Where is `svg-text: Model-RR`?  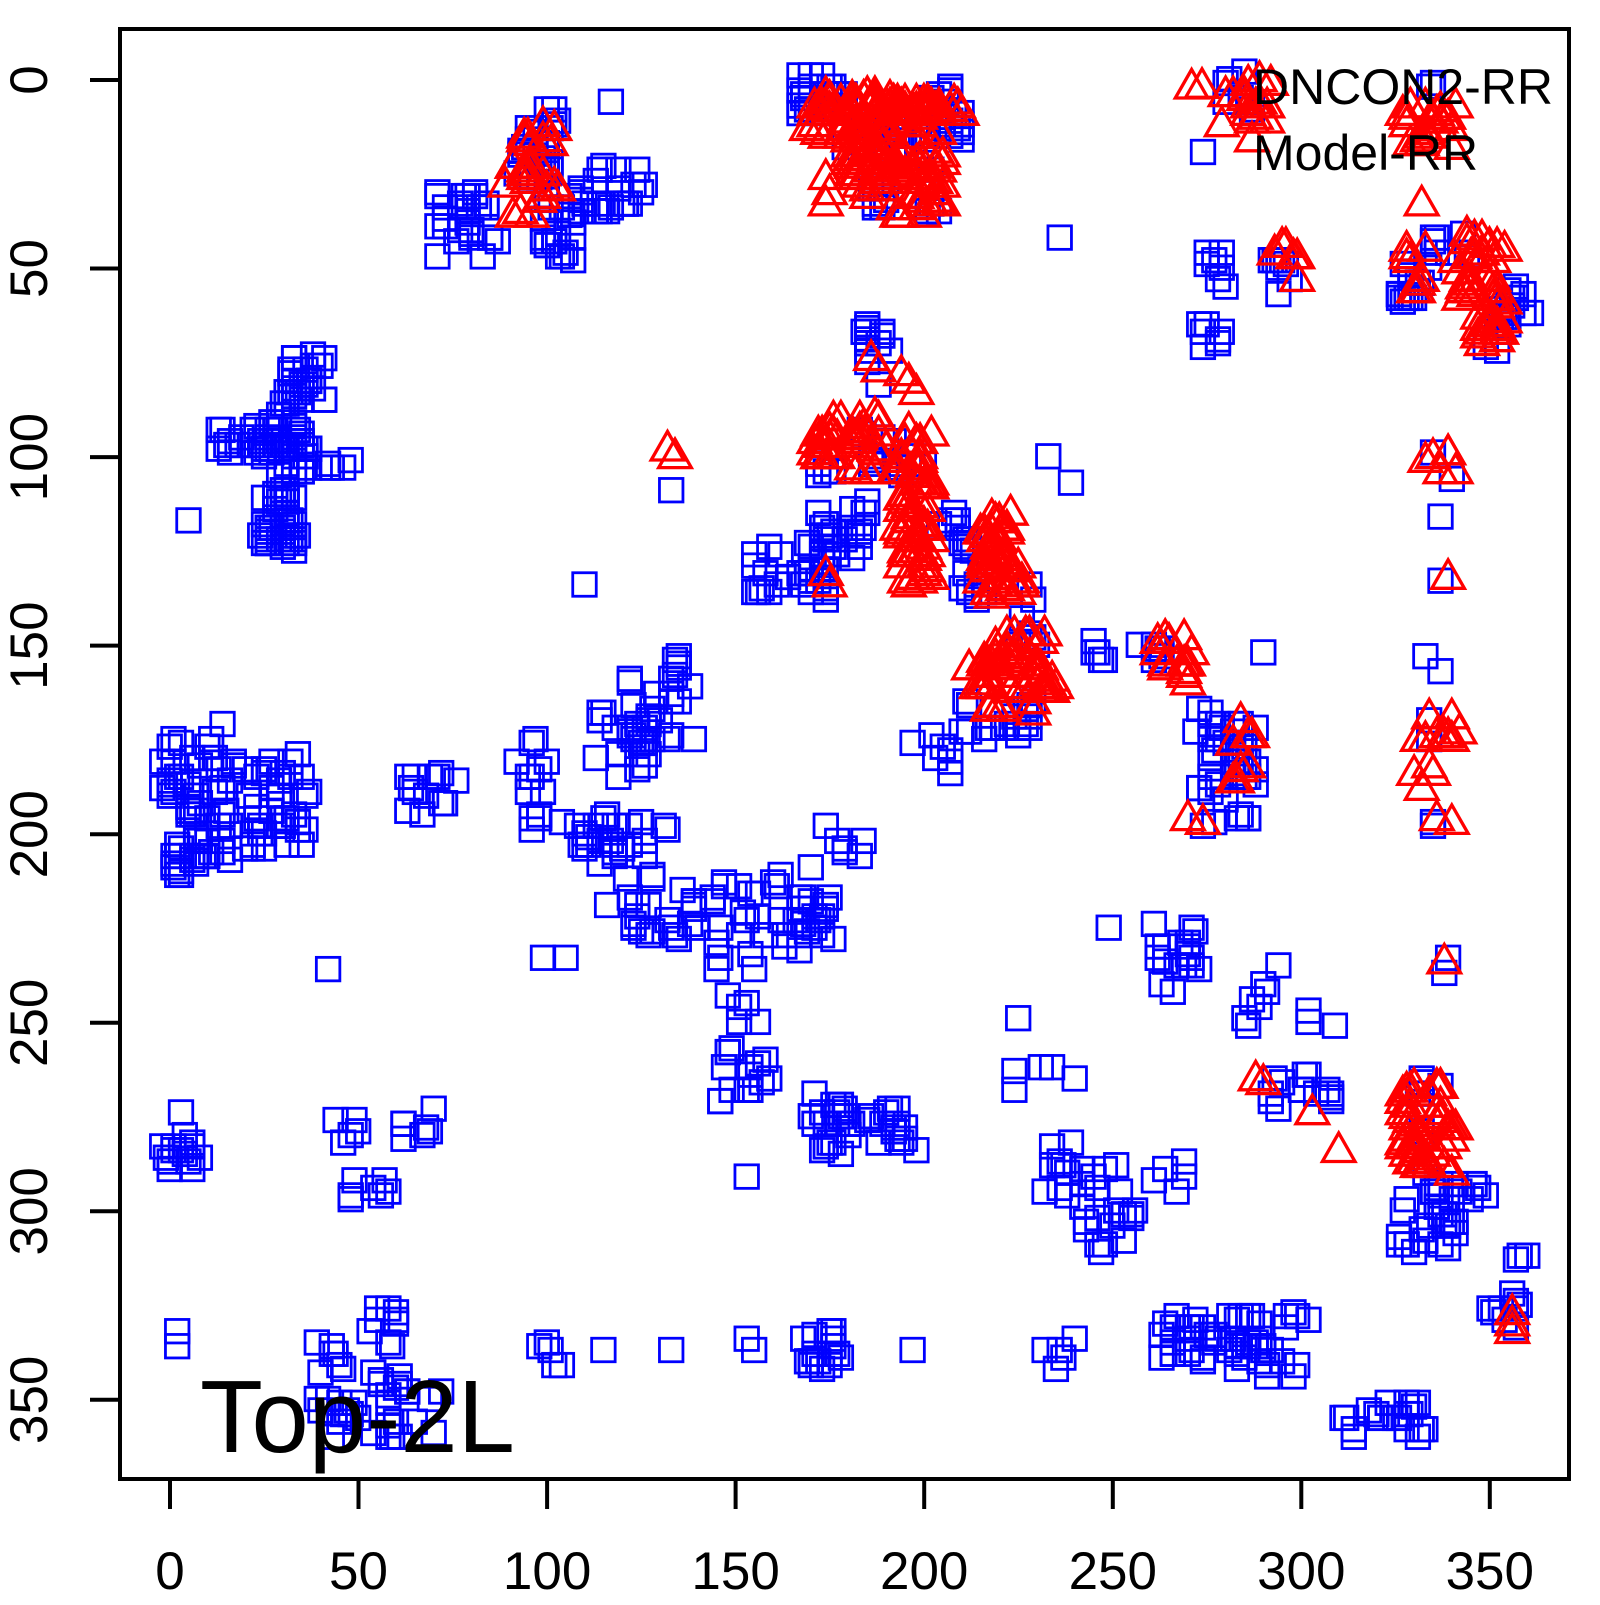 svg-text: Model-RR is located at coordinates (1365, 153).